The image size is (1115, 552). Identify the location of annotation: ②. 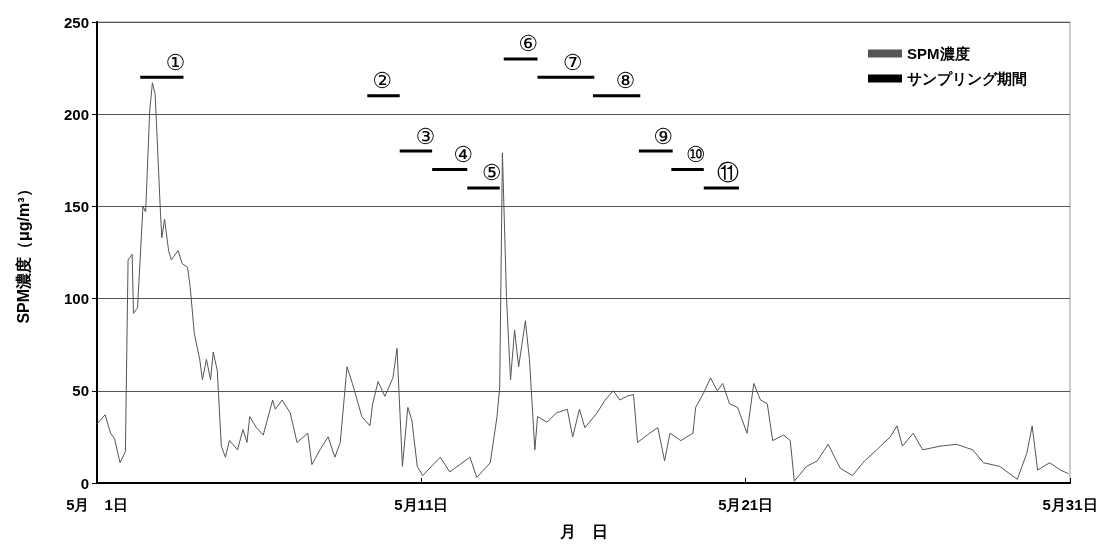
(382, 81).